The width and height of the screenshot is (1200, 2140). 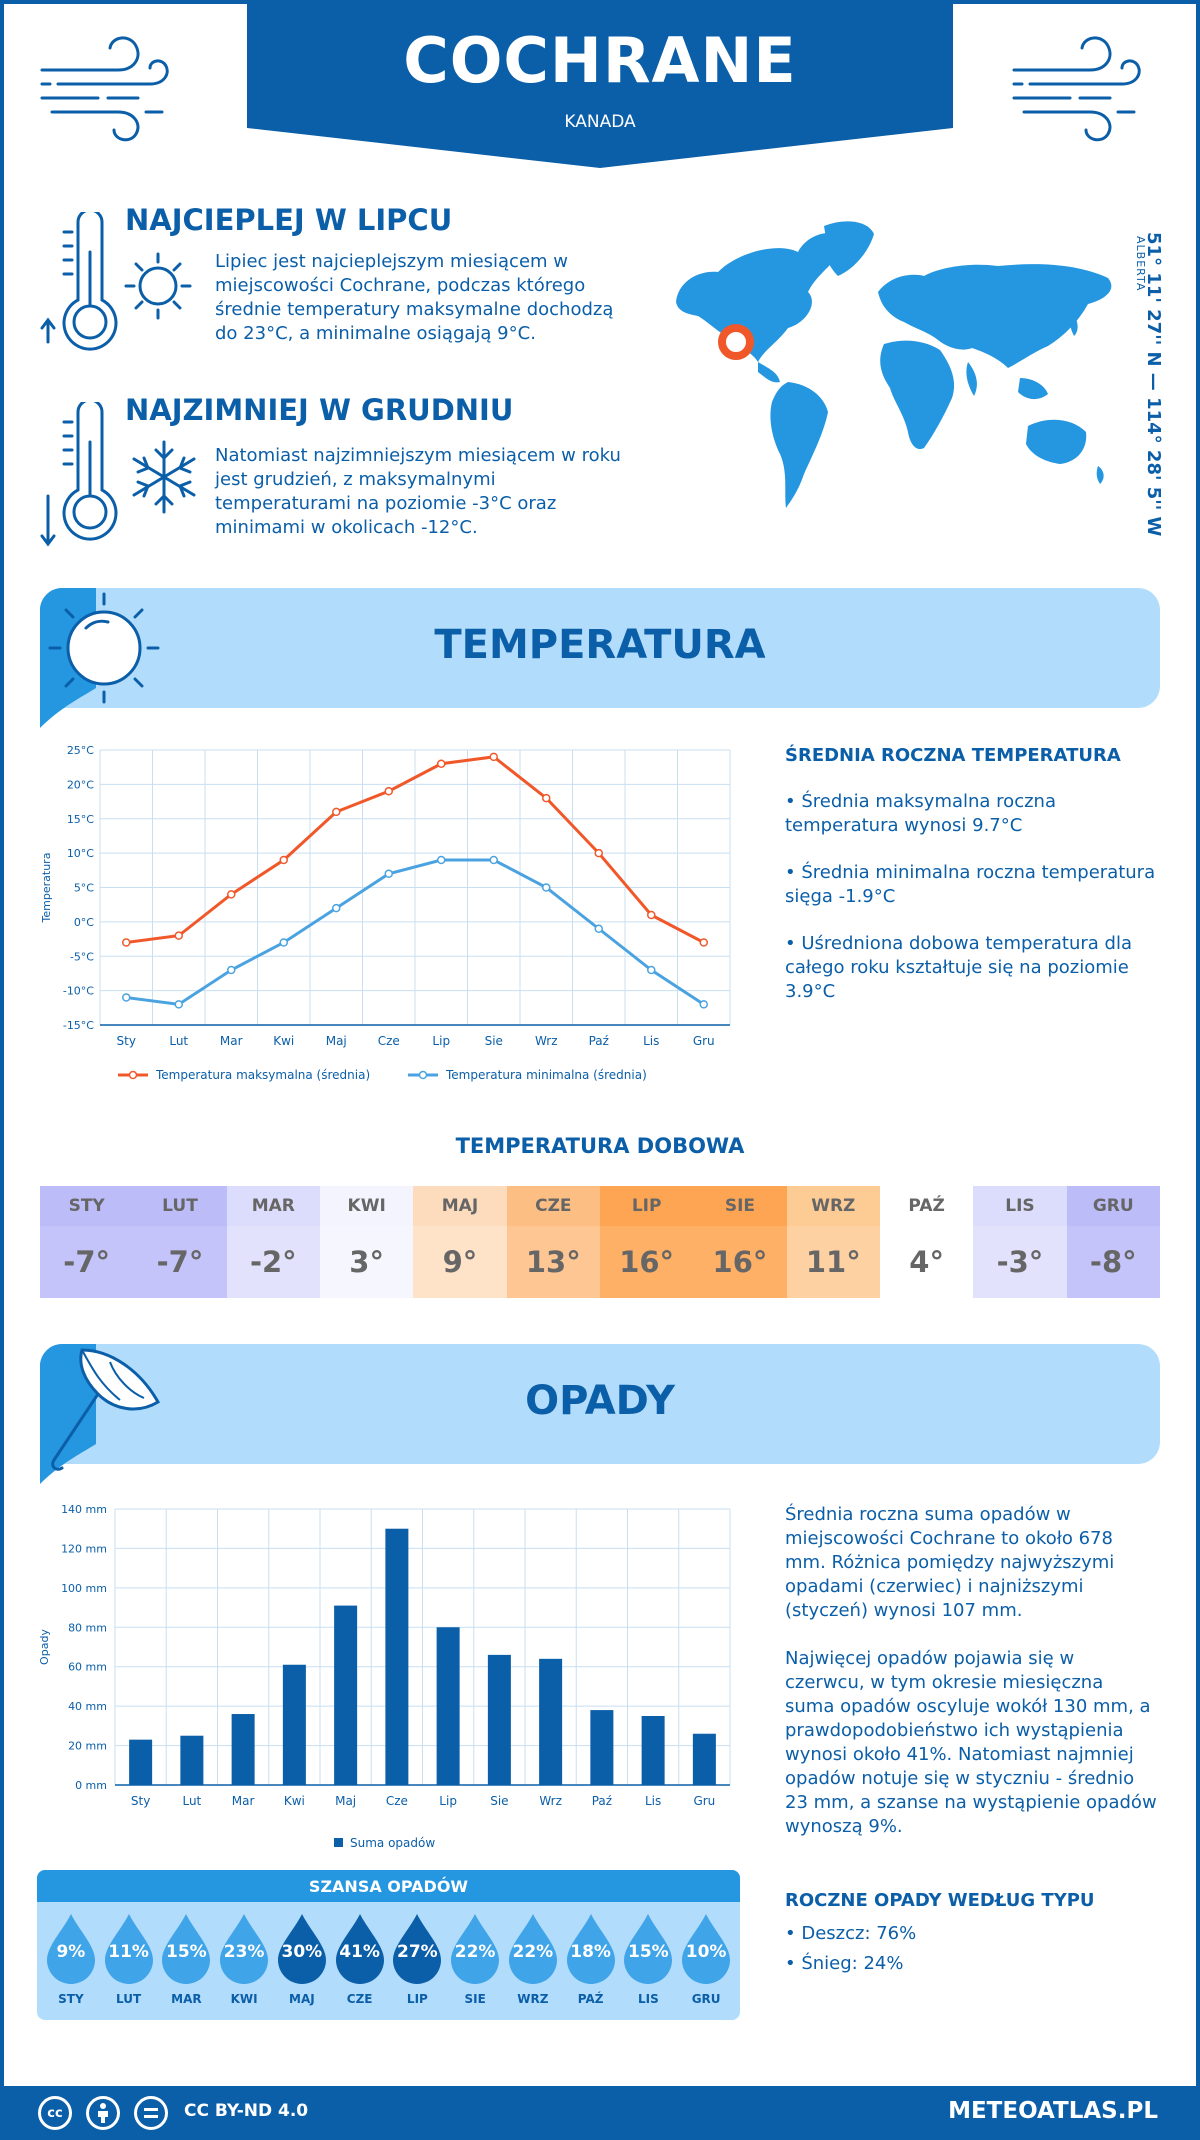 I want to click on daily-temp-cell: WRZ 11°, so click(x=833, y=1242).